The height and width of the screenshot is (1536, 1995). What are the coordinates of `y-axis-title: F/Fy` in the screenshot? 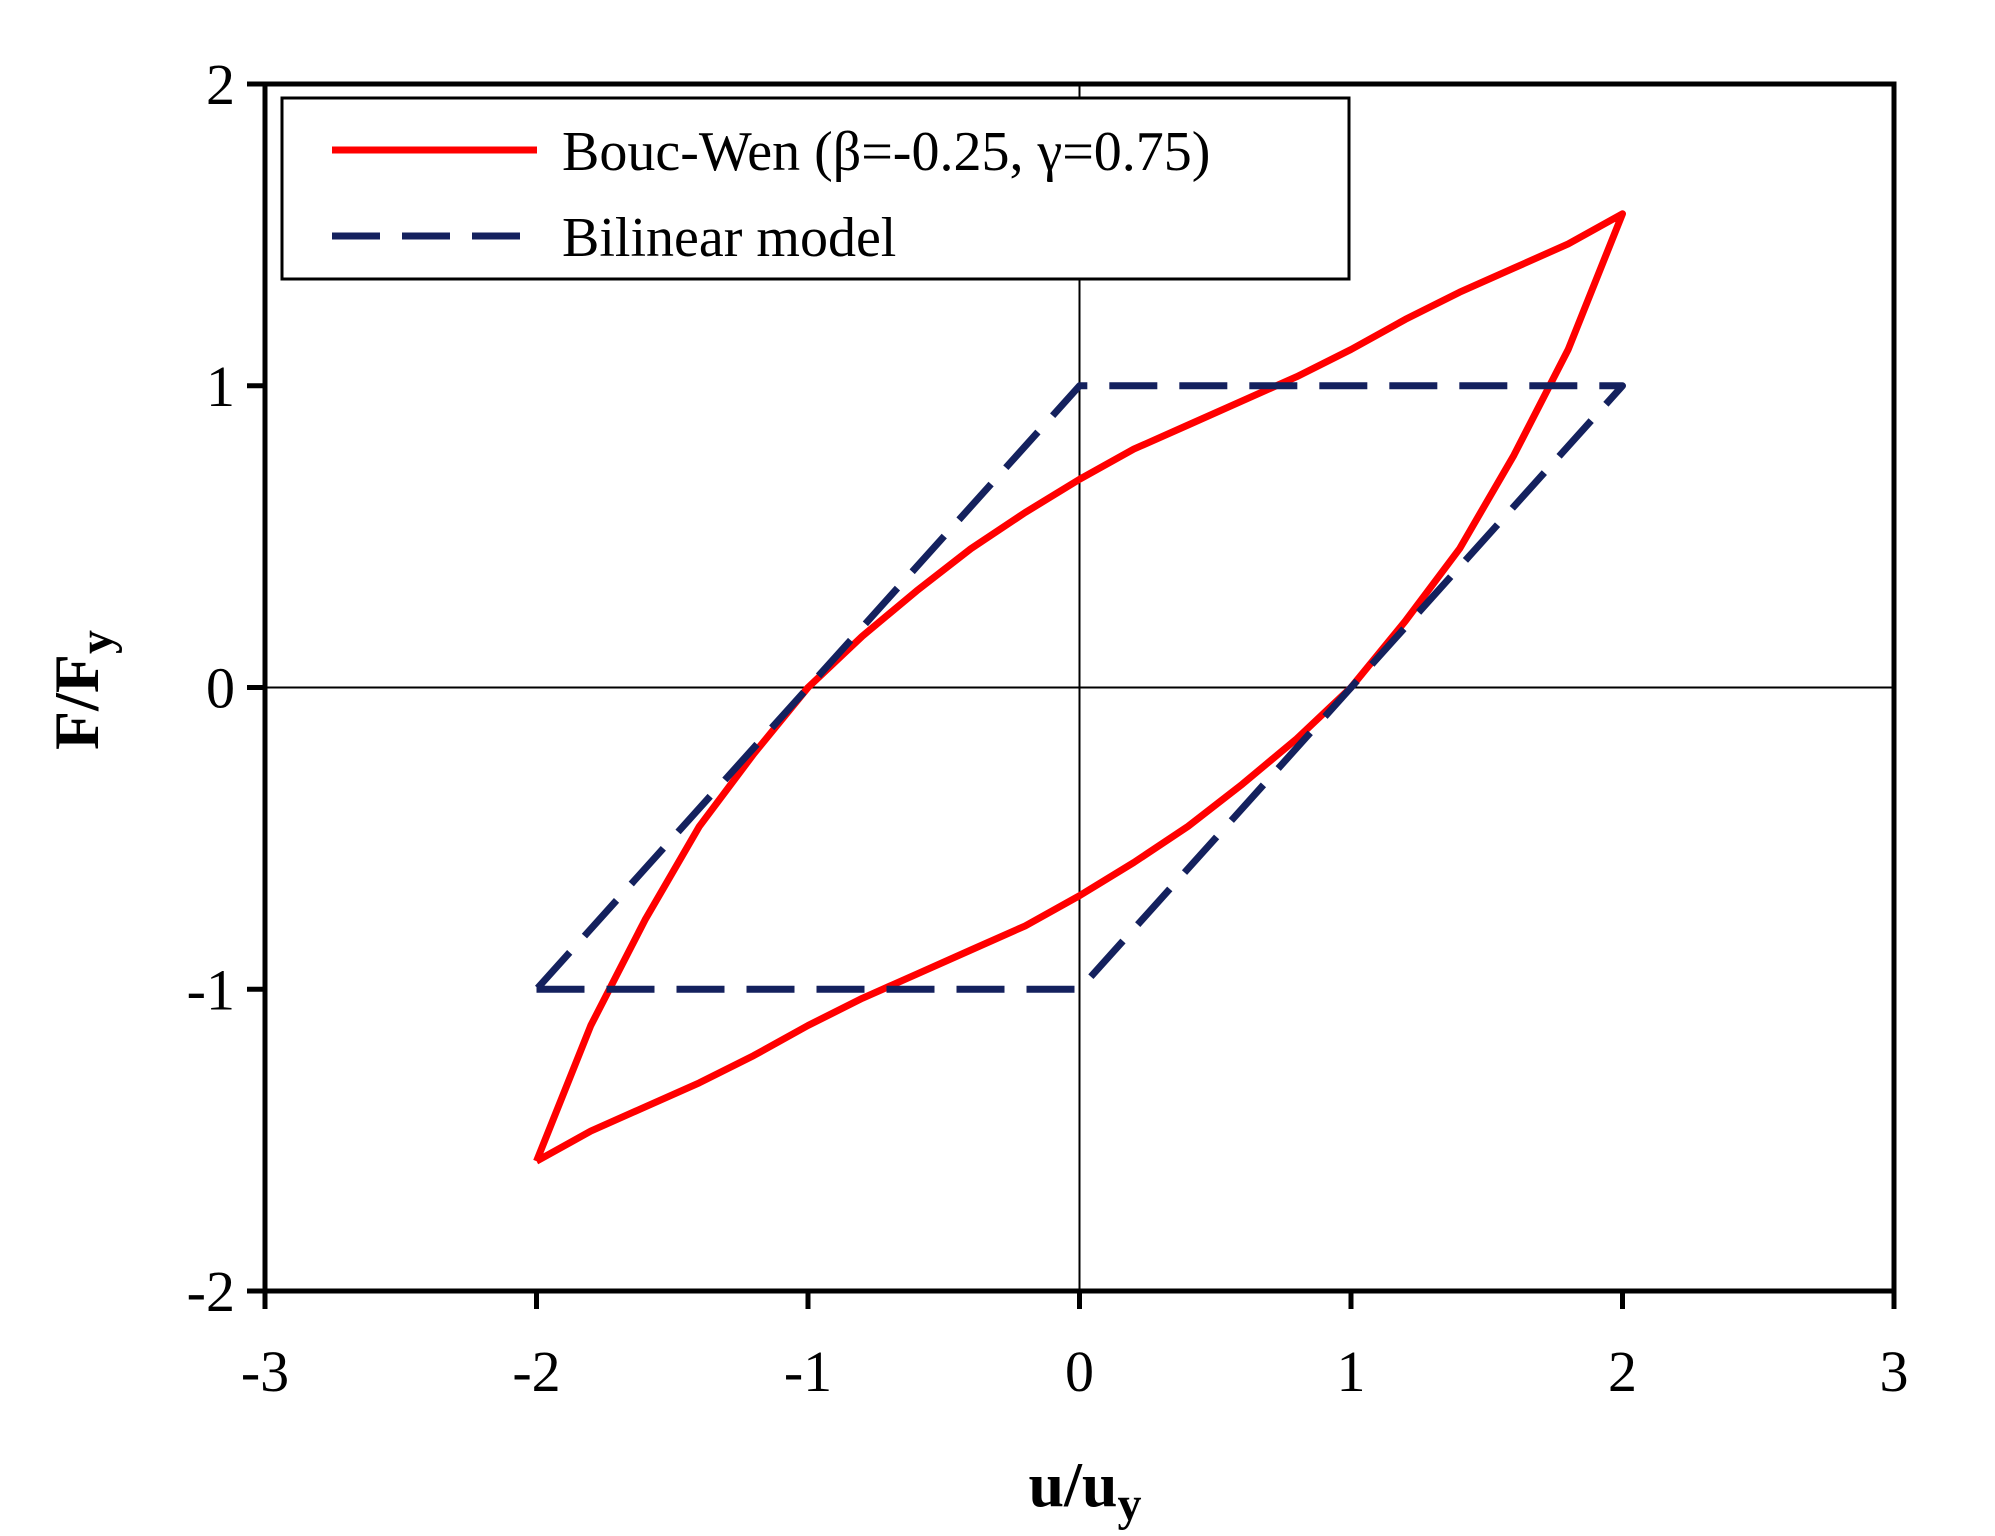 It's located at (82, 690).